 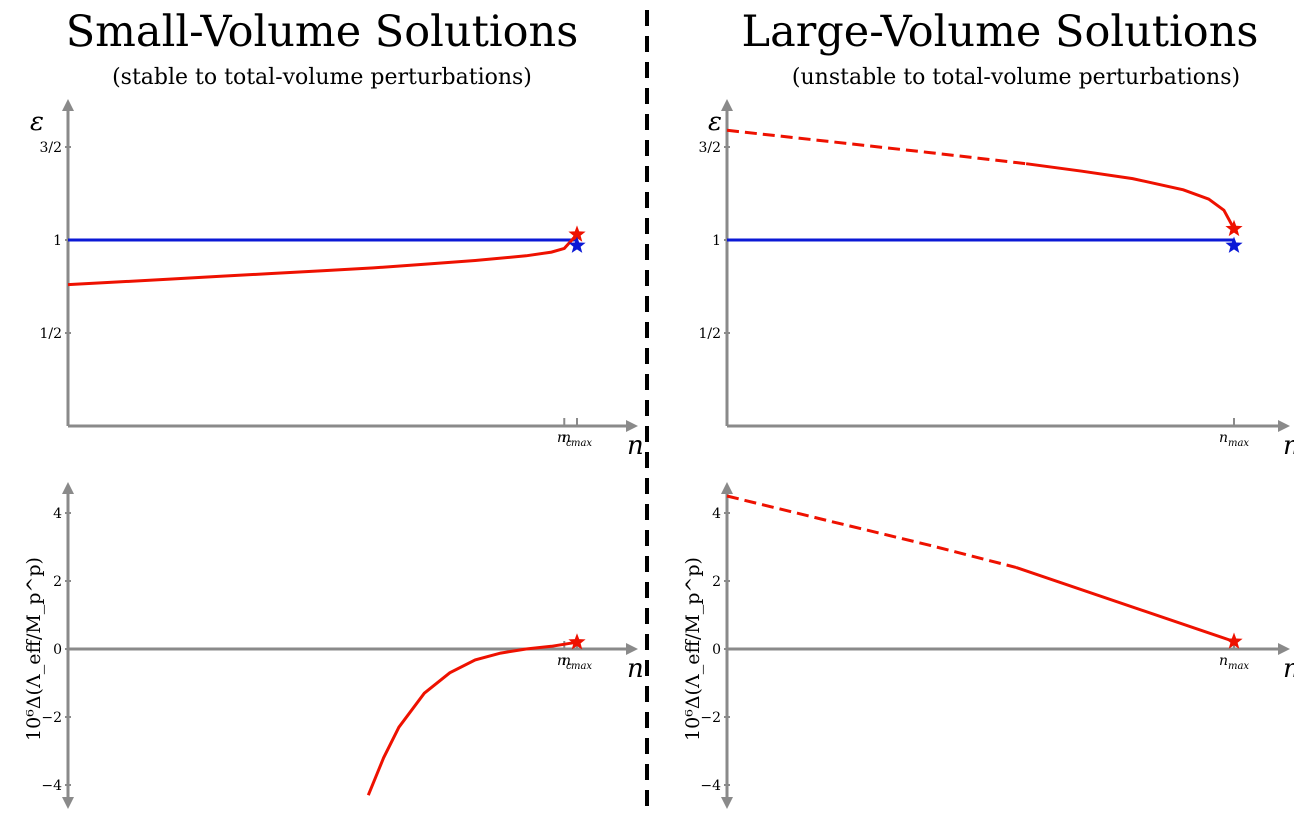 I want to click on right-title: Large-Volume Solutions, so click(x=1000, y=32).